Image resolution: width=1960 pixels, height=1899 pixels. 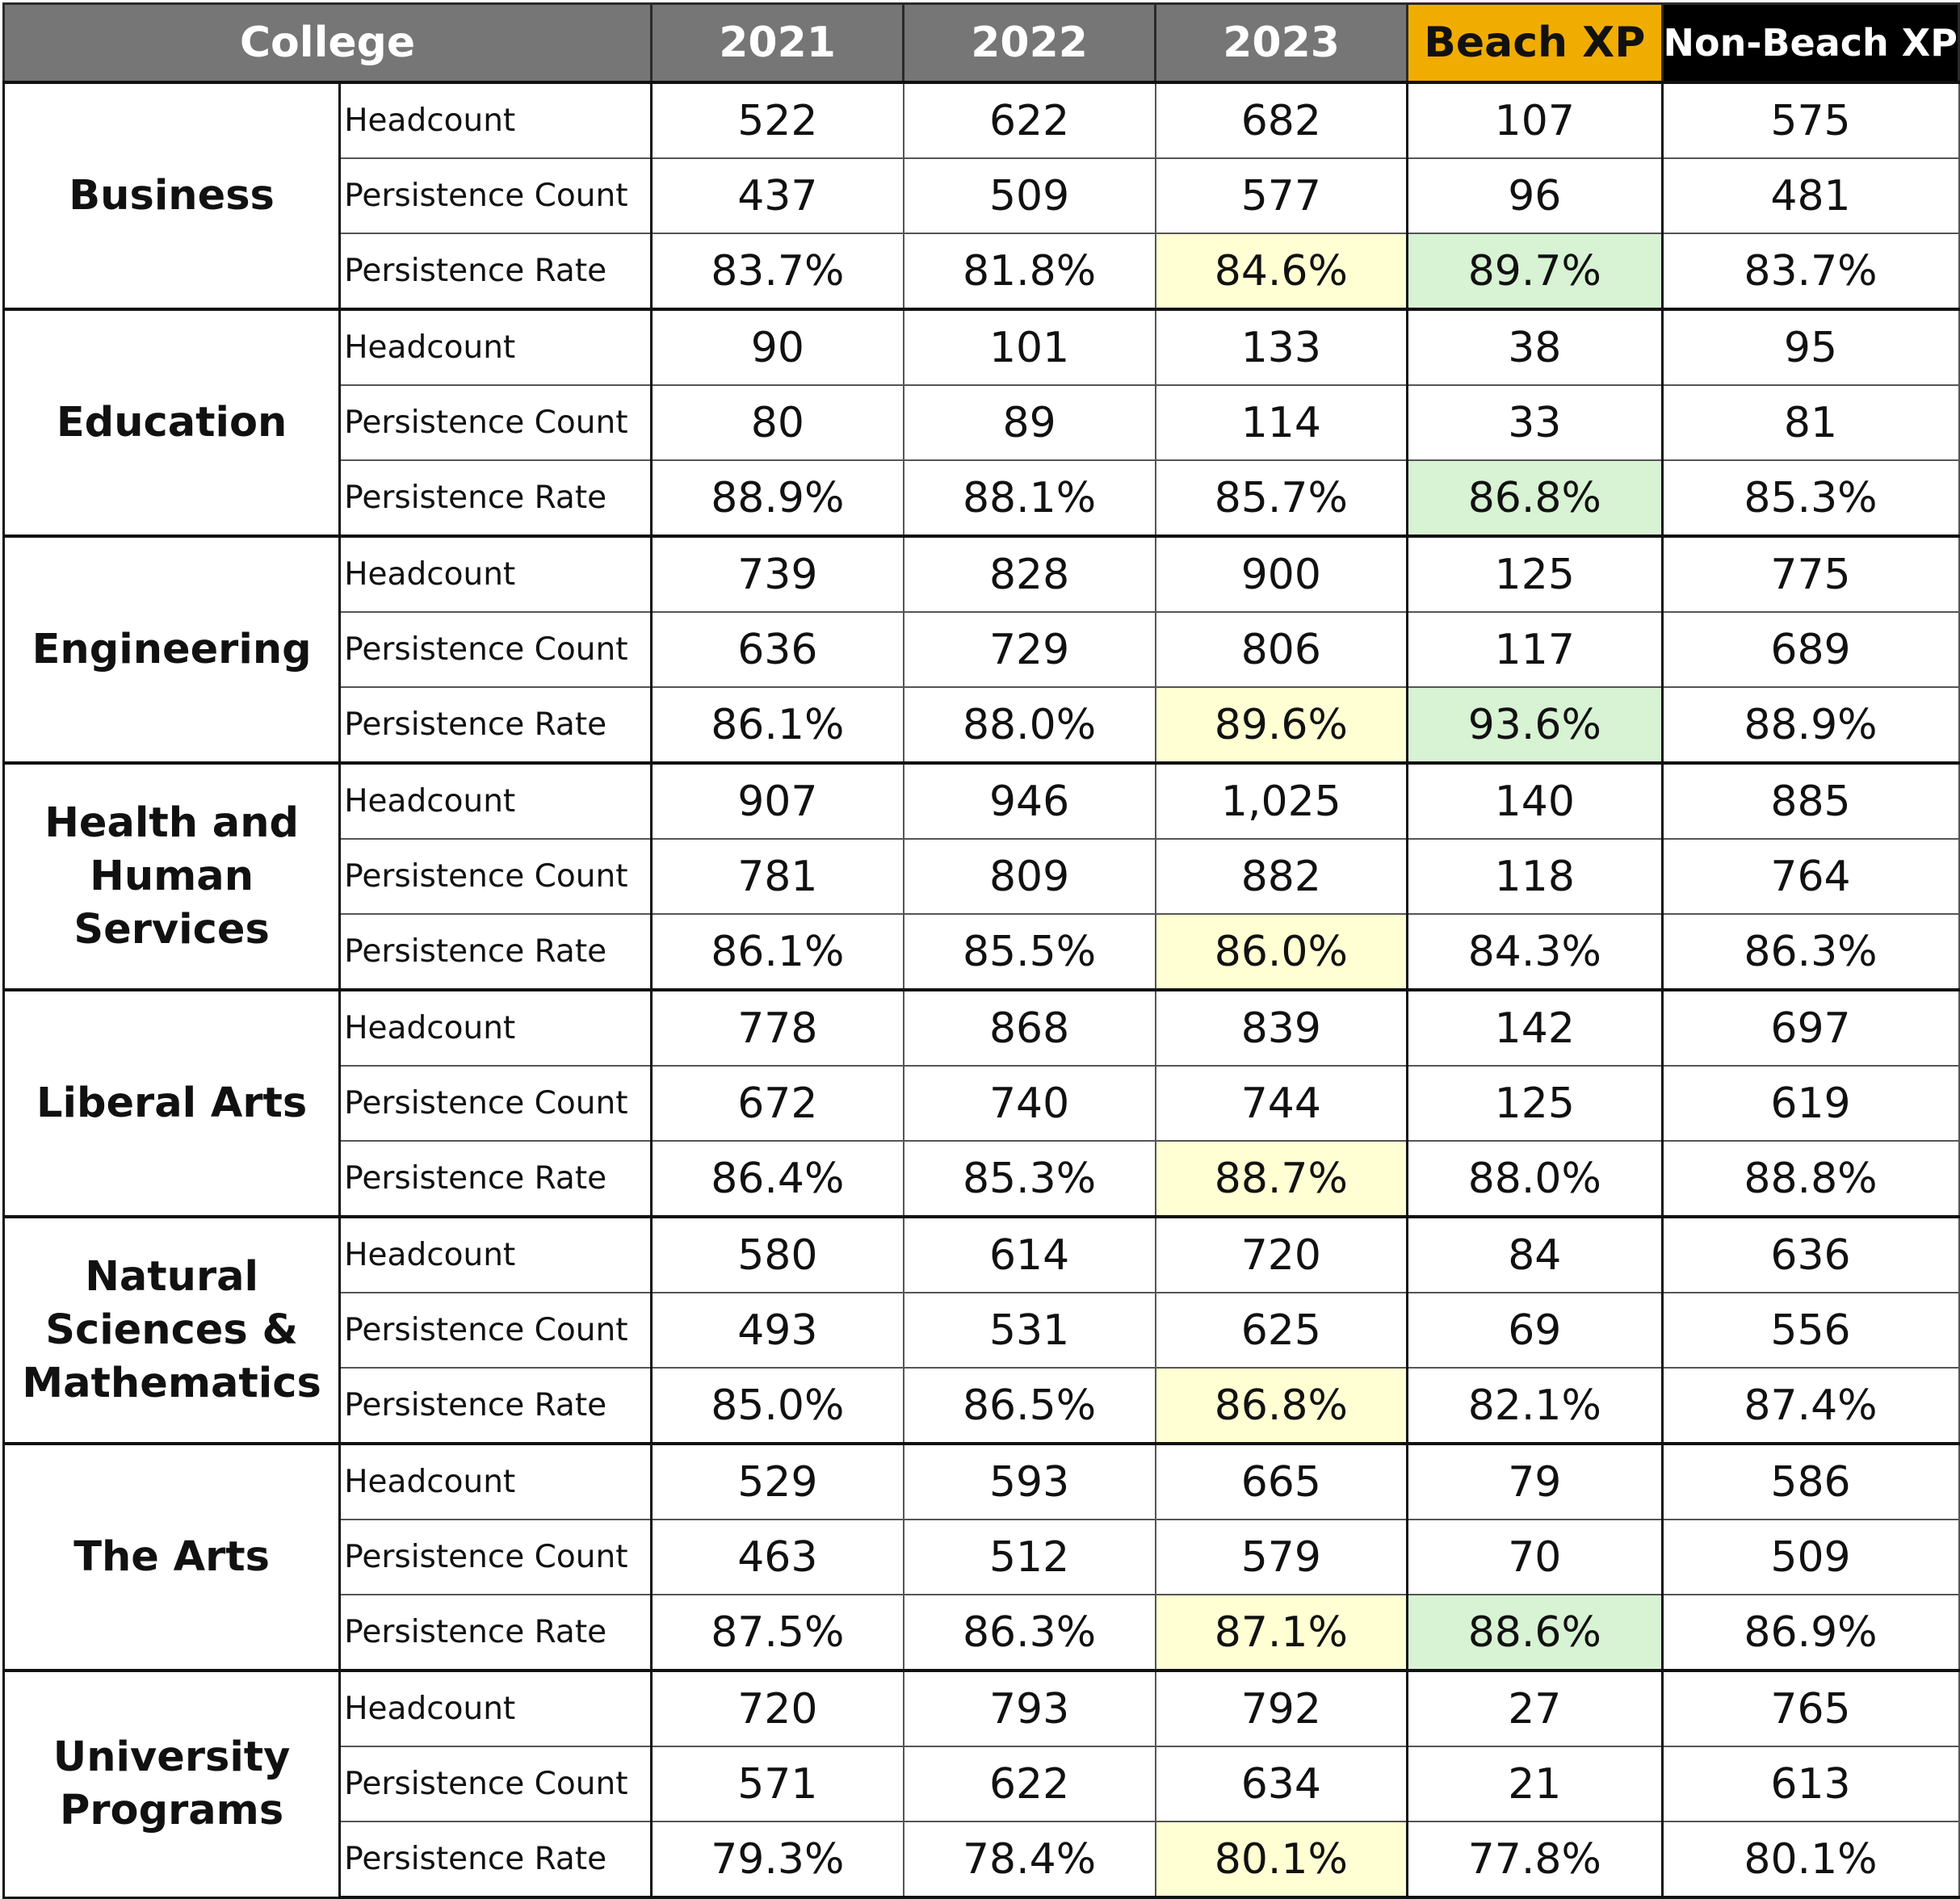 I want to click on table-row: Persistence Count 781 809 882 118 764, so click(x=982, y=876).